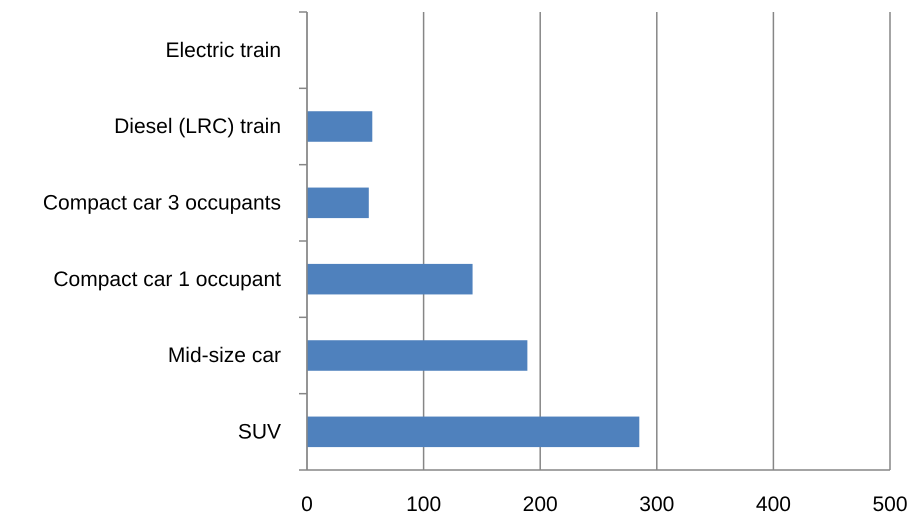 The image size is (912, 527). I want to click on y-tick-label: Diesel (LRC) train, so click(197, 126).